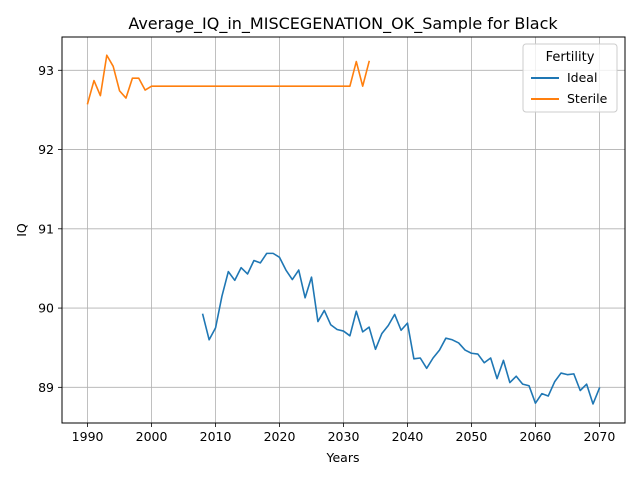  Describe the element at coordinates (21, 230) in the screenshot. I see `y-axis-label: IQ` at that location.